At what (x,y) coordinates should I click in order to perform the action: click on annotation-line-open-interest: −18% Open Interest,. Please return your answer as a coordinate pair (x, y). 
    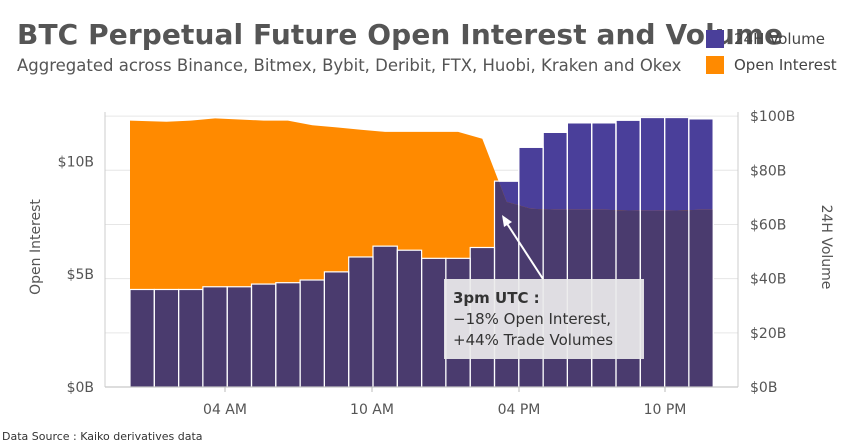
    Looking at the image, I should click on (532, 319).